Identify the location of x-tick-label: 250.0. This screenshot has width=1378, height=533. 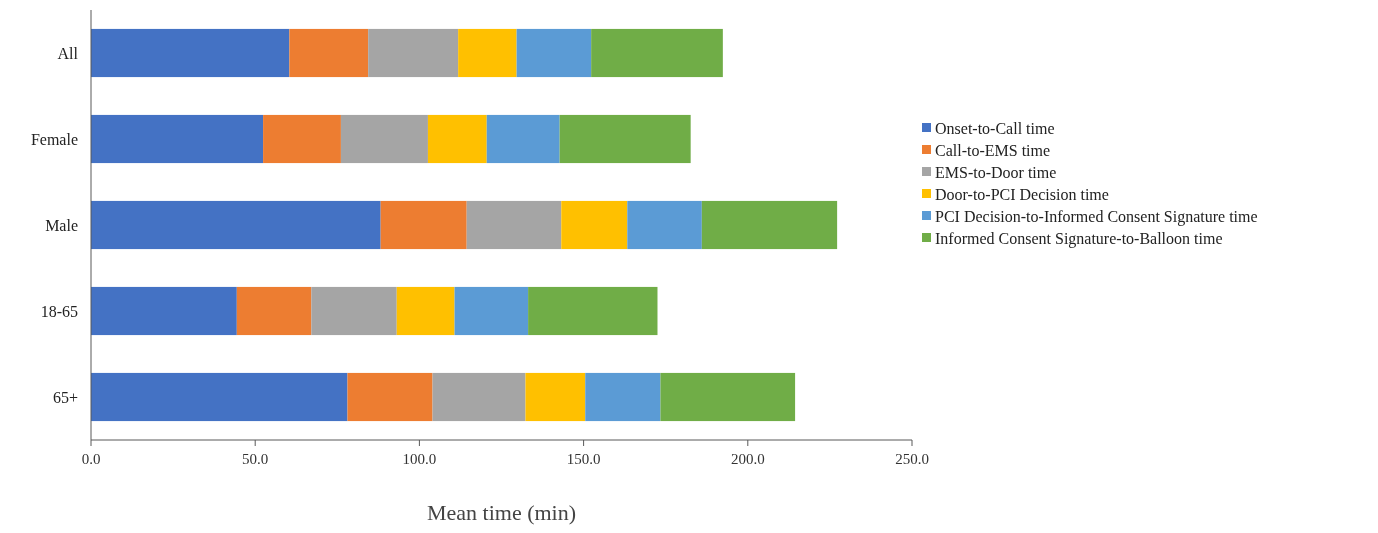
(912, 459).